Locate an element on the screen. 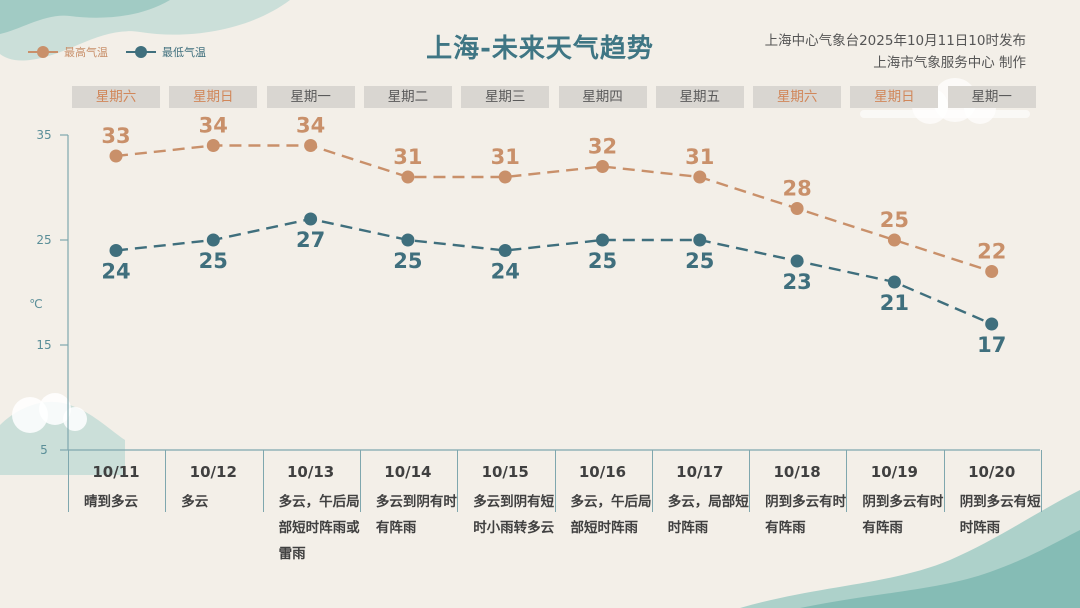 The width and height of the screenshot is (1080, 608). legend-high-swatch is located at coordinates (43, 52).